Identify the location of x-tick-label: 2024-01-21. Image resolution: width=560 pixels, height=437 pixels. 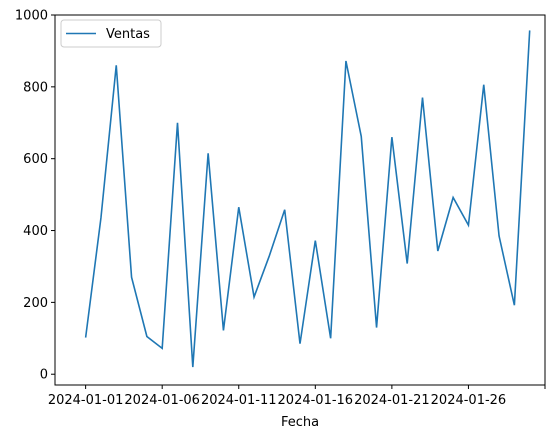
(392, 400).